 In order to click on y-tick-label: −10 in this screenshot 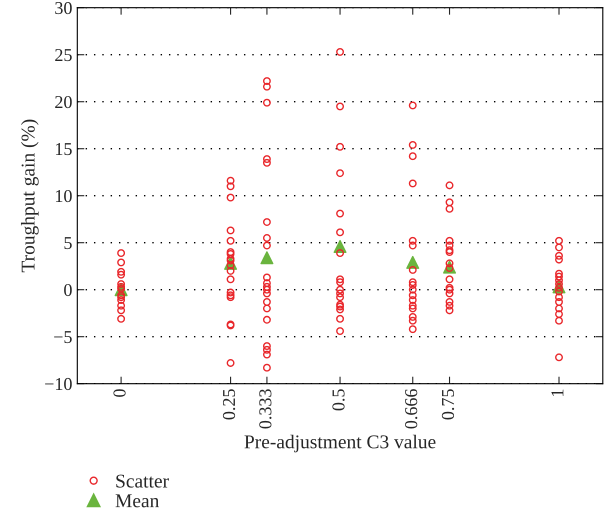, I will do `click(58, 384)`.